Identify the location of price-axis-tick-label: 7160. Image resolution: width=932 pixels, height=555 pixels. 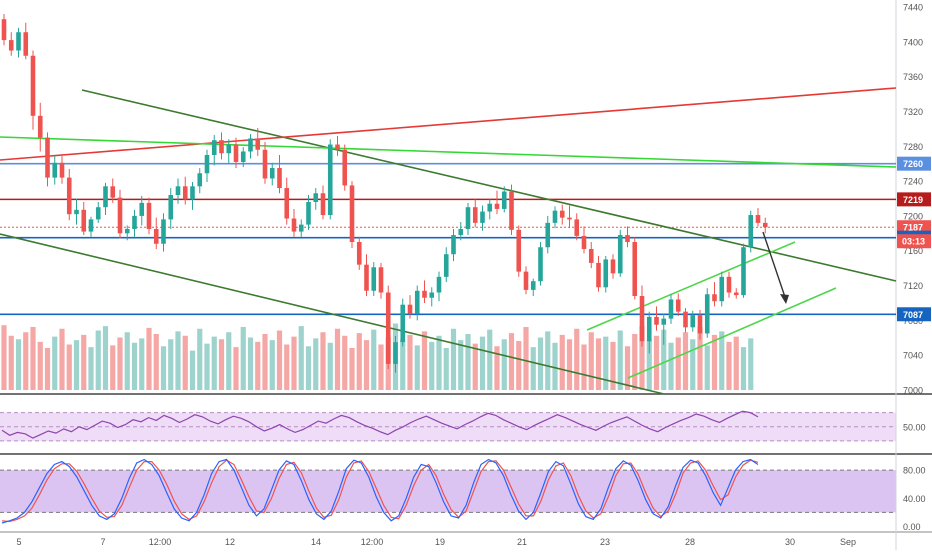
(913, 251).